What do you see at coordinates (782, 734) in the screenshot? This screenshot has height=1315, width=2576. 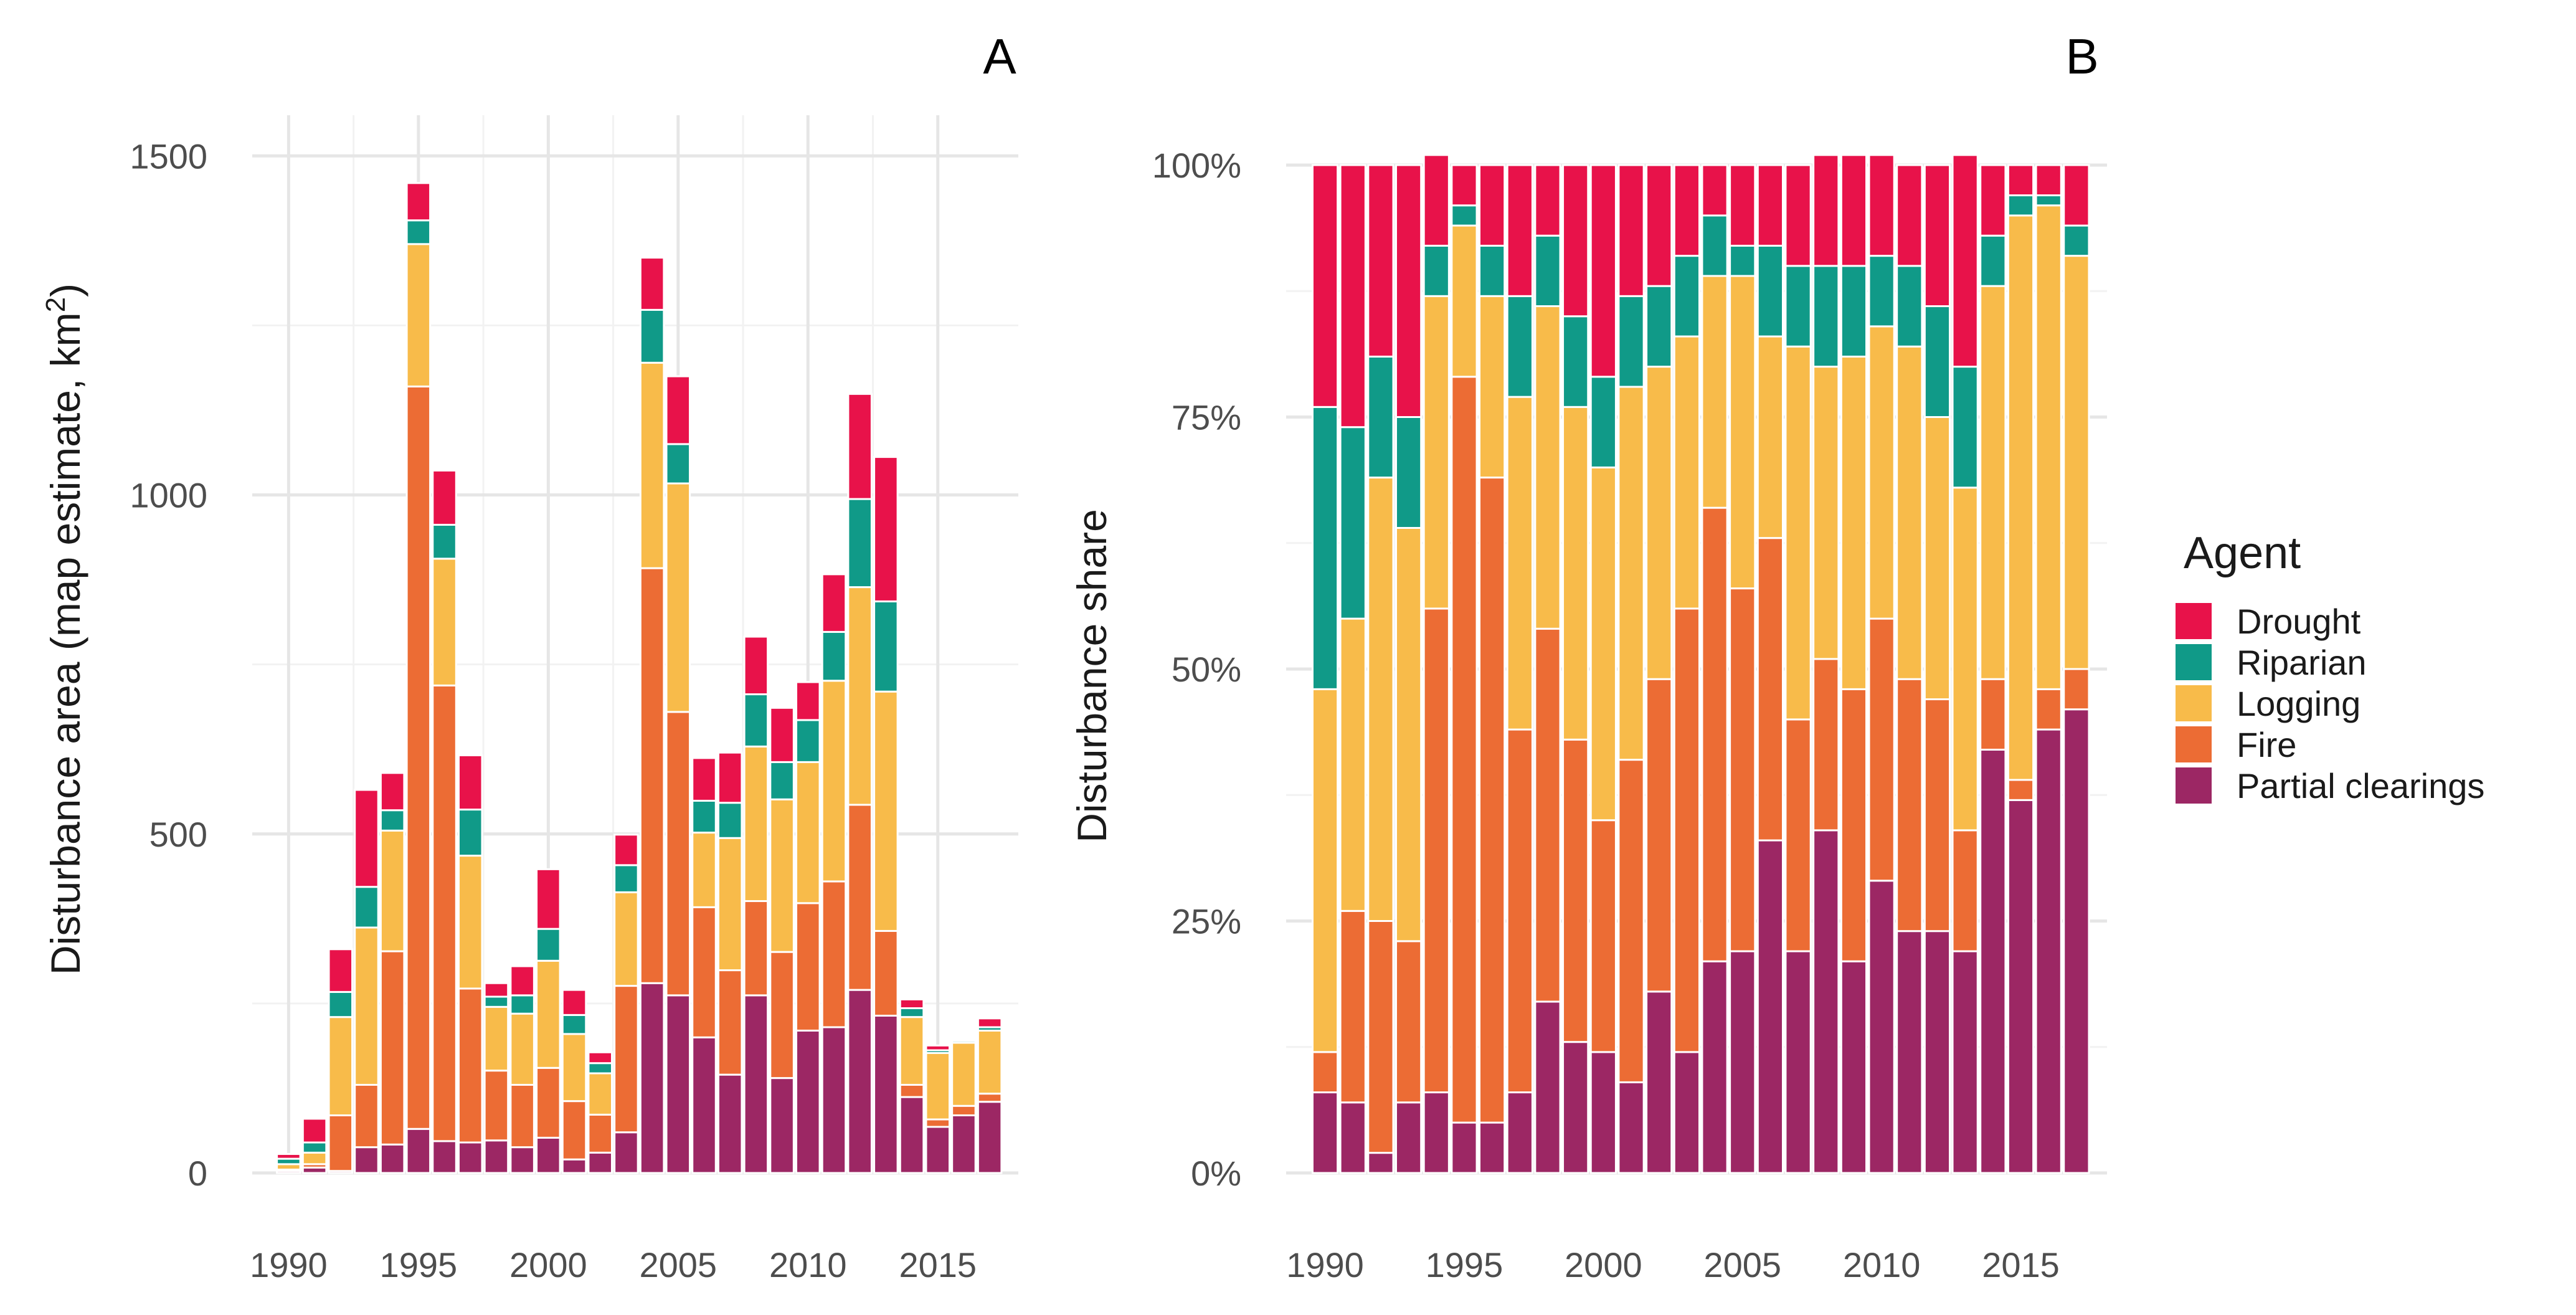 I see `panel-a-bar-2009-drought` at bounding box center [782, 734].